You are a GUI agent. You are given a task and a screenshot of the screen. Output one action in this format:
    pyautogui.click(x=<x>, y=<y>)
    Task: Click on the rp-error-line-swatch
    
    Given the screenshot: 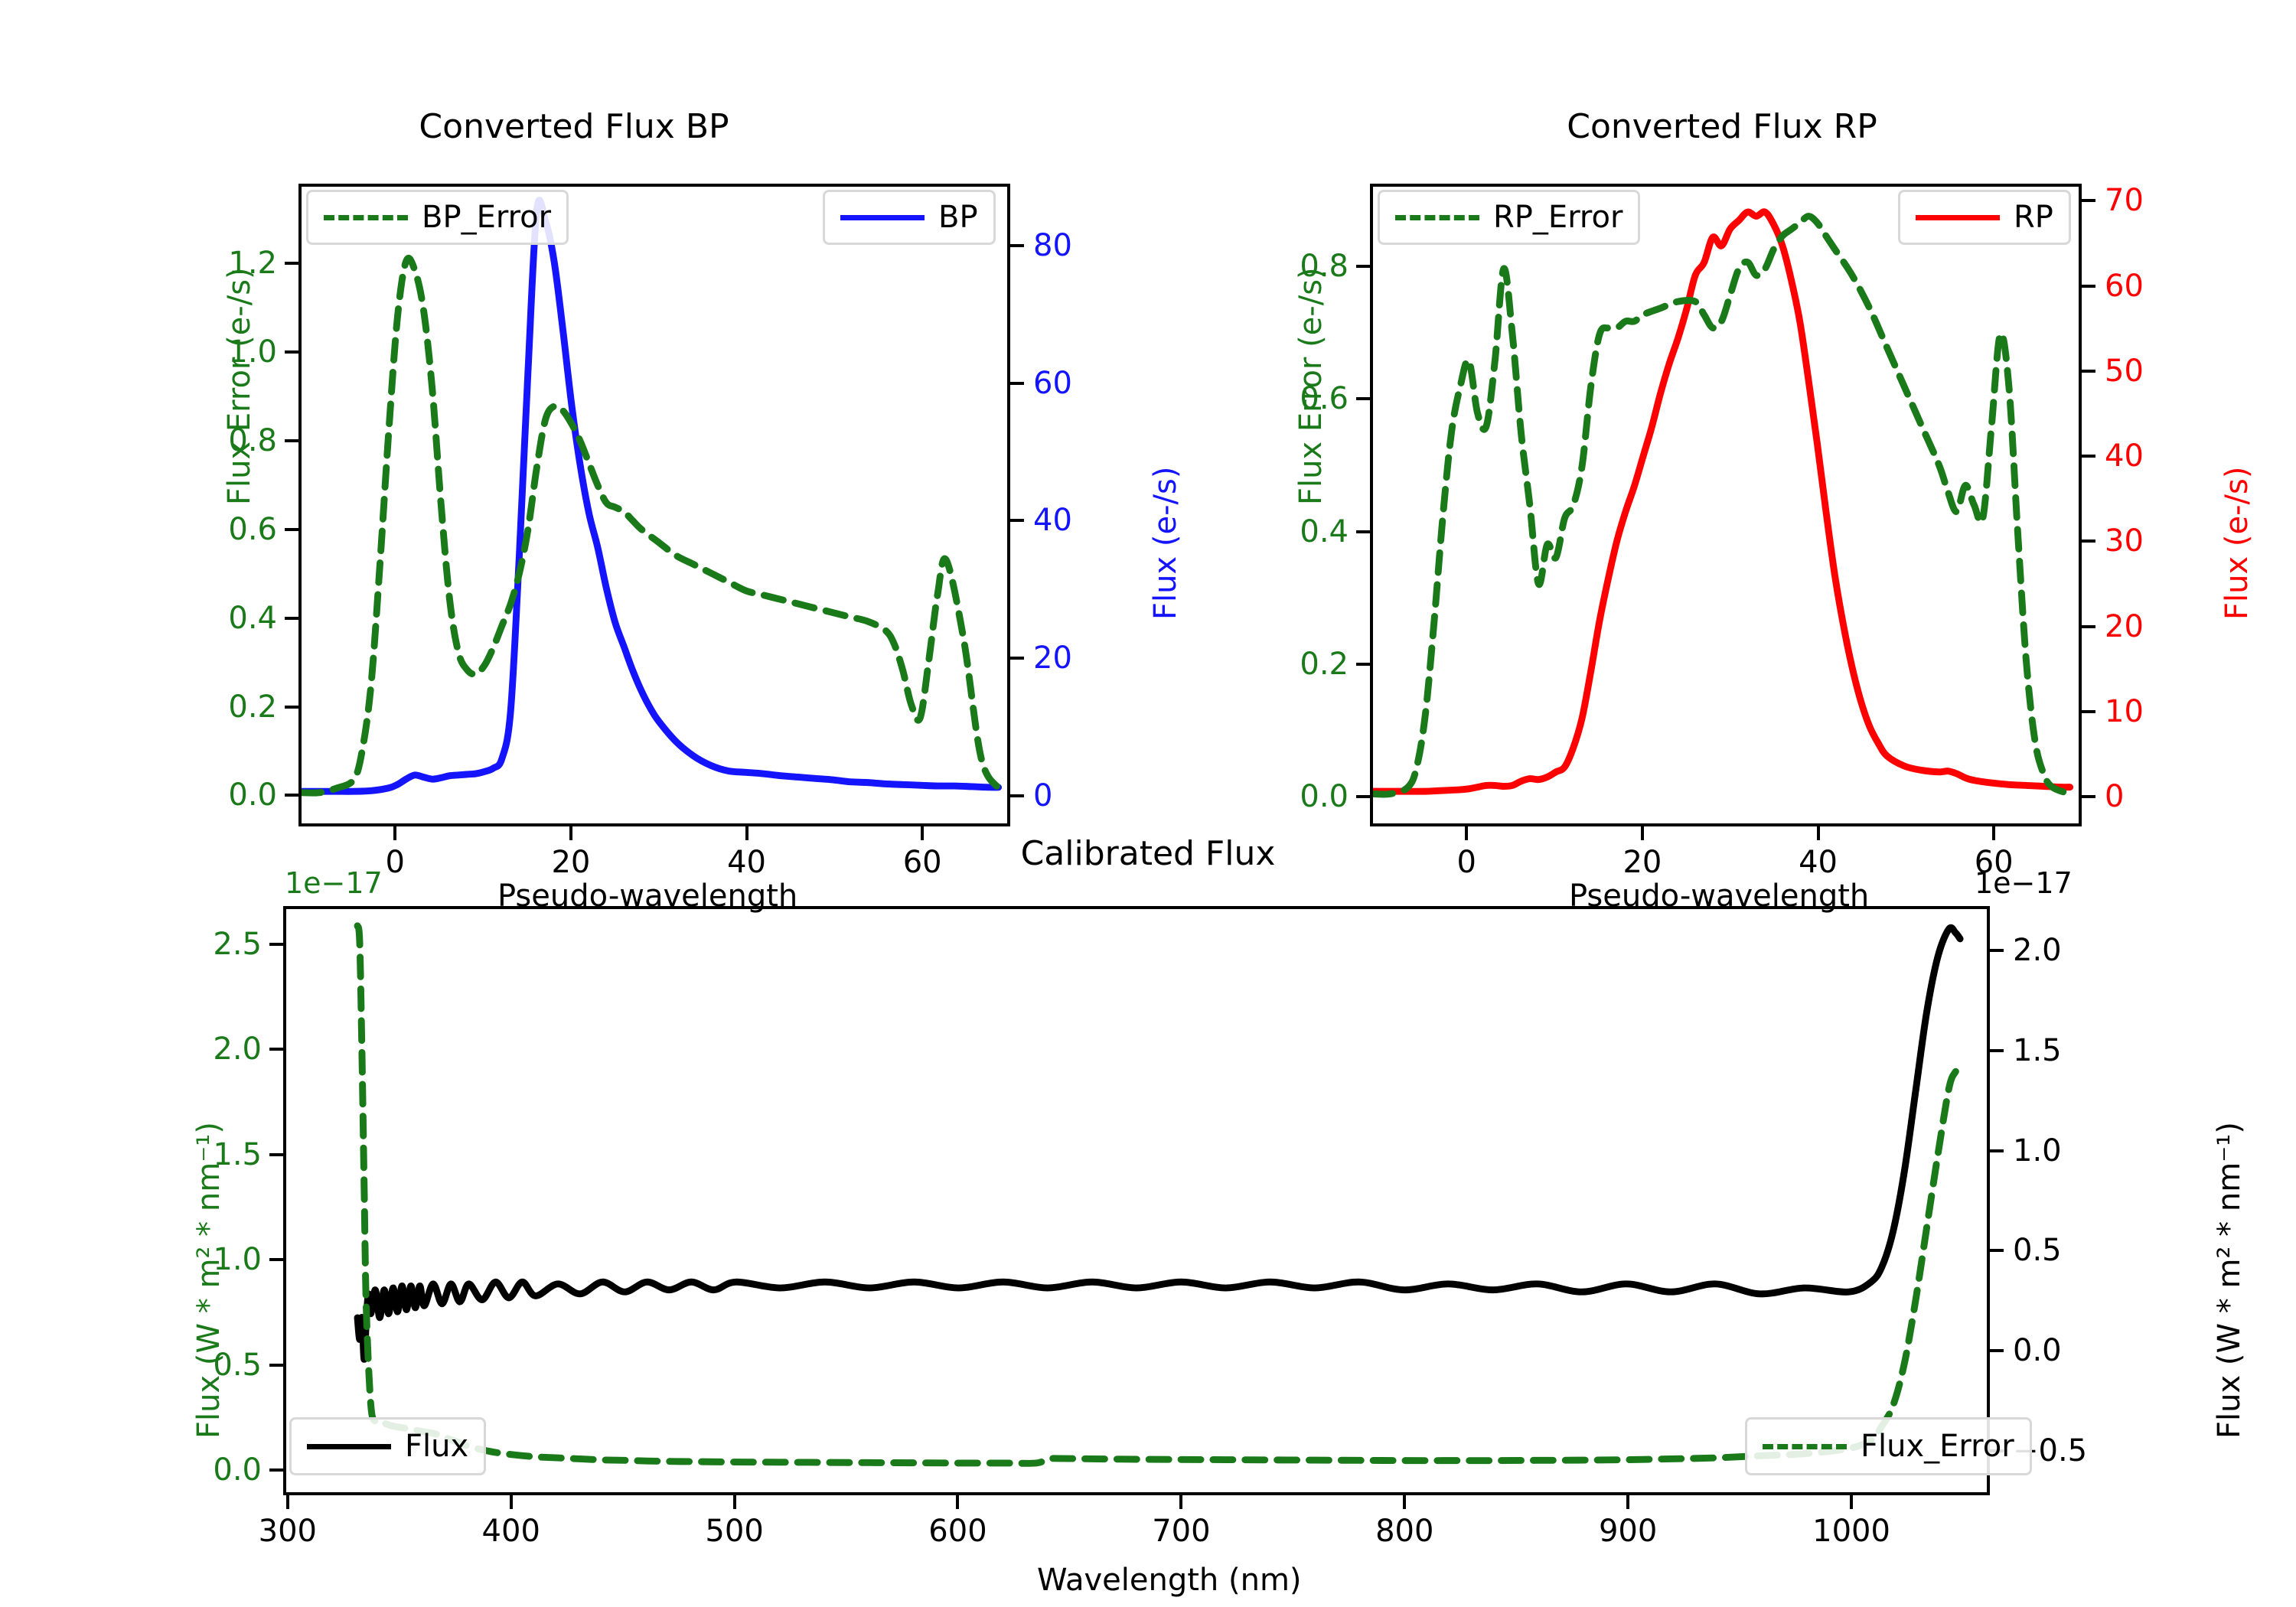 What is the action you would take?
    pyautogui.click(x=1437, y=217)
    